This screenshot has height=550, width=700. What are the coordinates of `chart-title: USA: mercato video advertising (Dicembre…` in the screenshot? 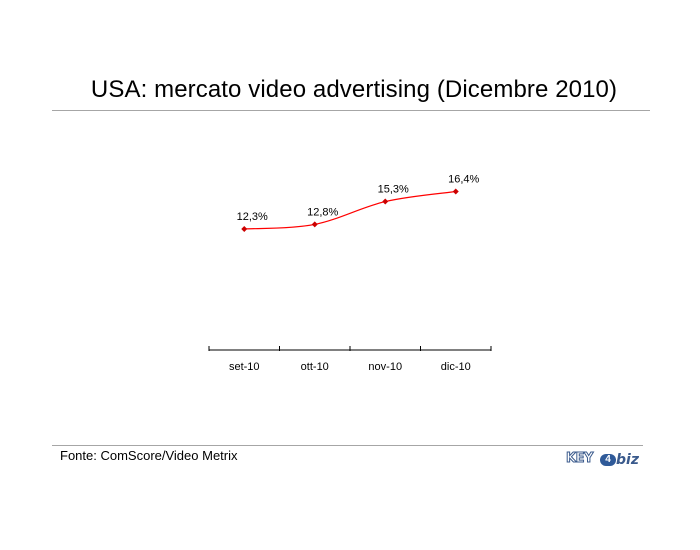 It's located at (354, 89).